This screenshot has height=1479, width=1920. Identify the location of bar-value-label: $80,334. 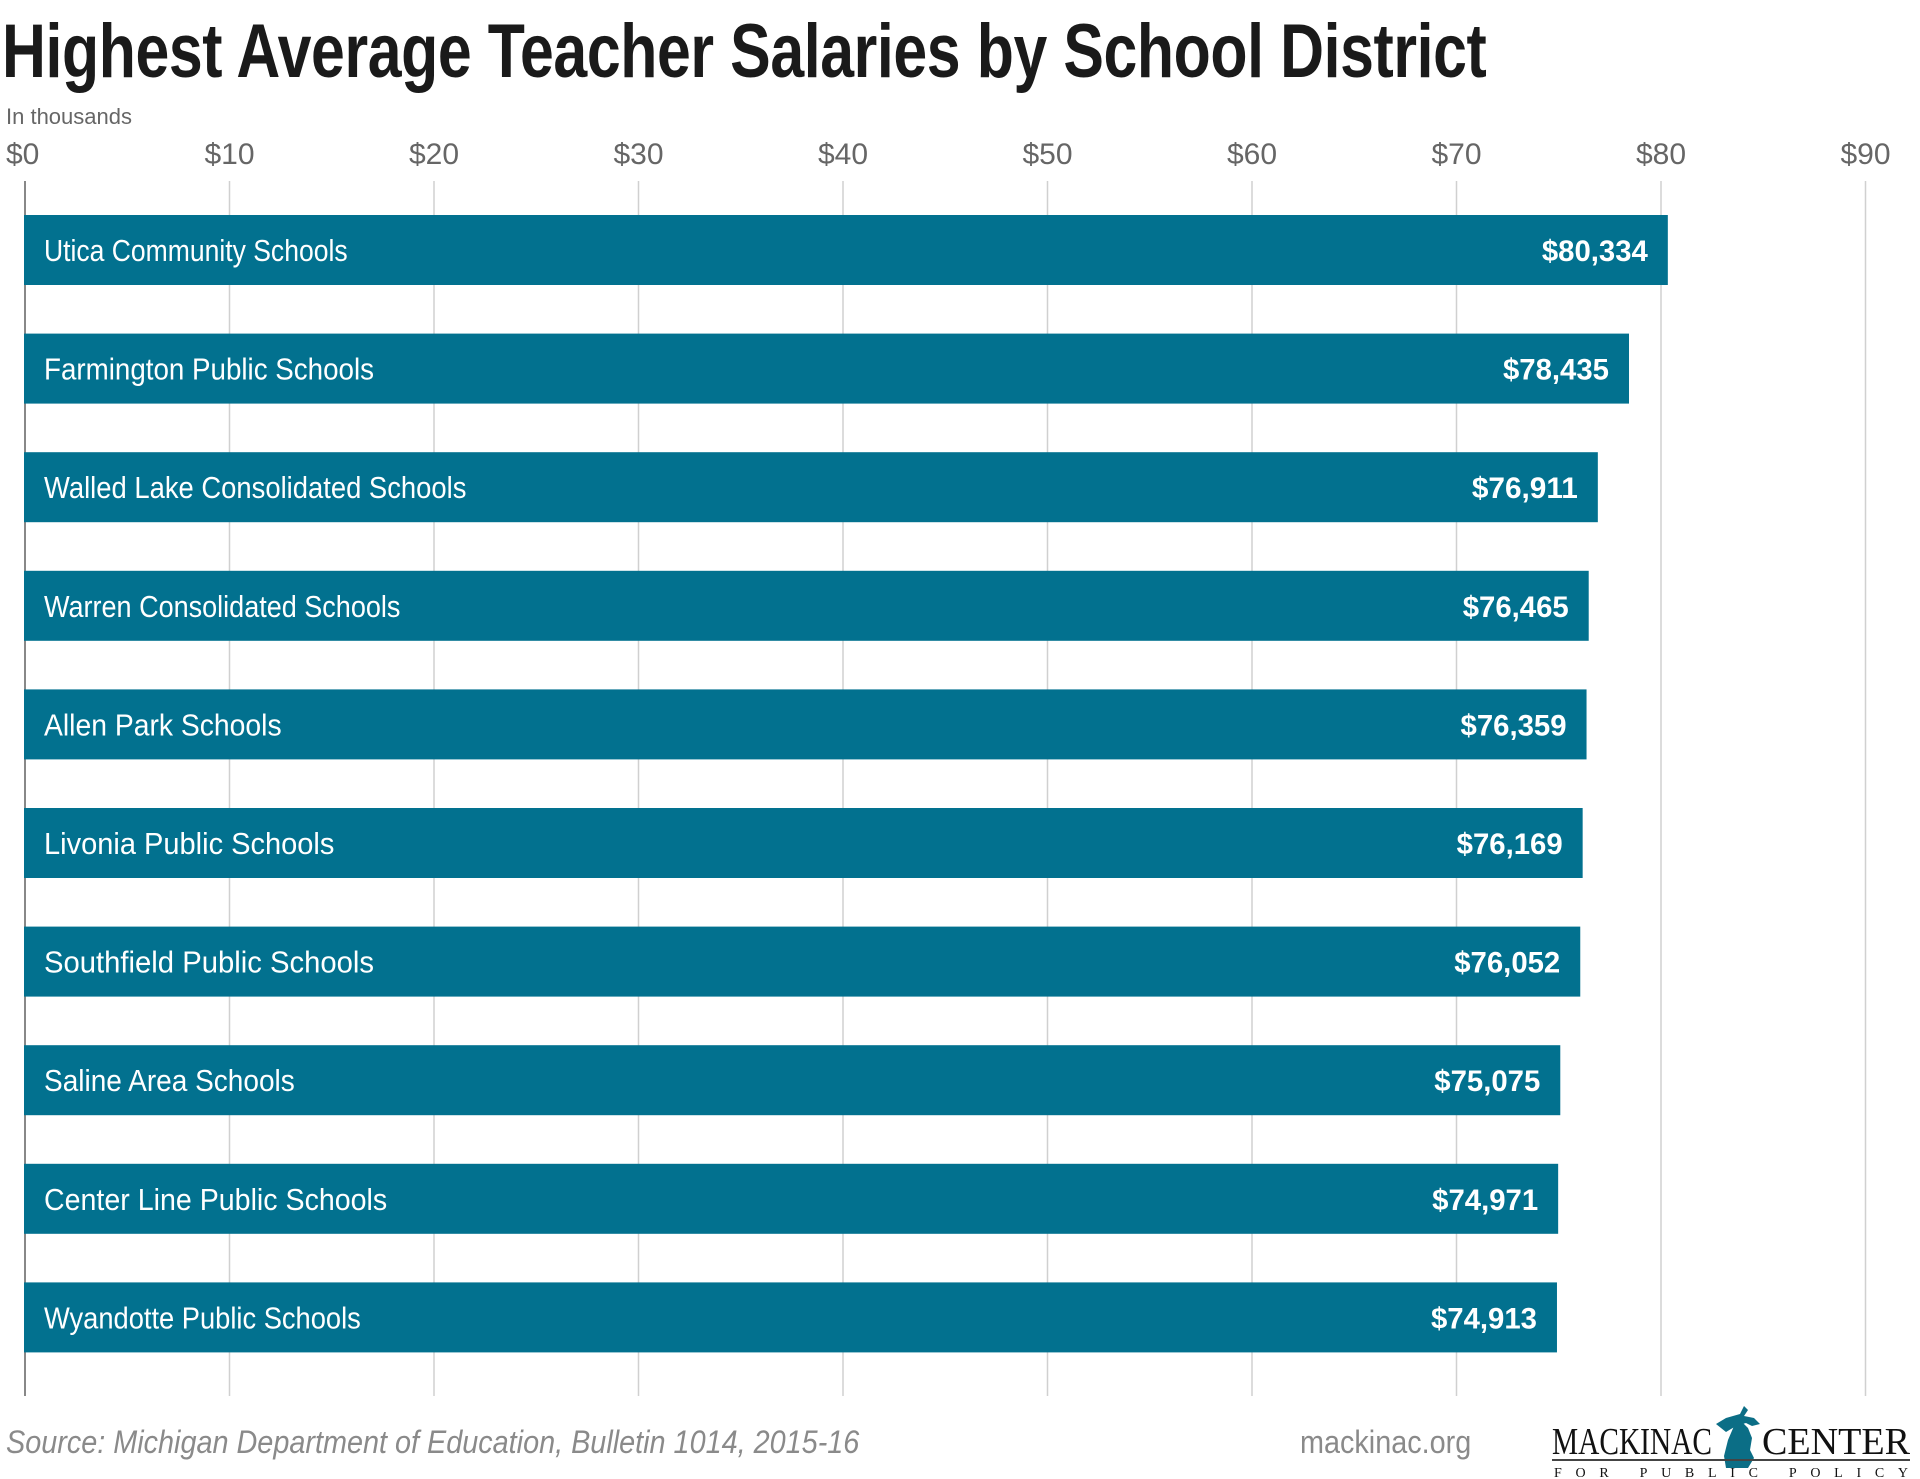
(1595, 251).